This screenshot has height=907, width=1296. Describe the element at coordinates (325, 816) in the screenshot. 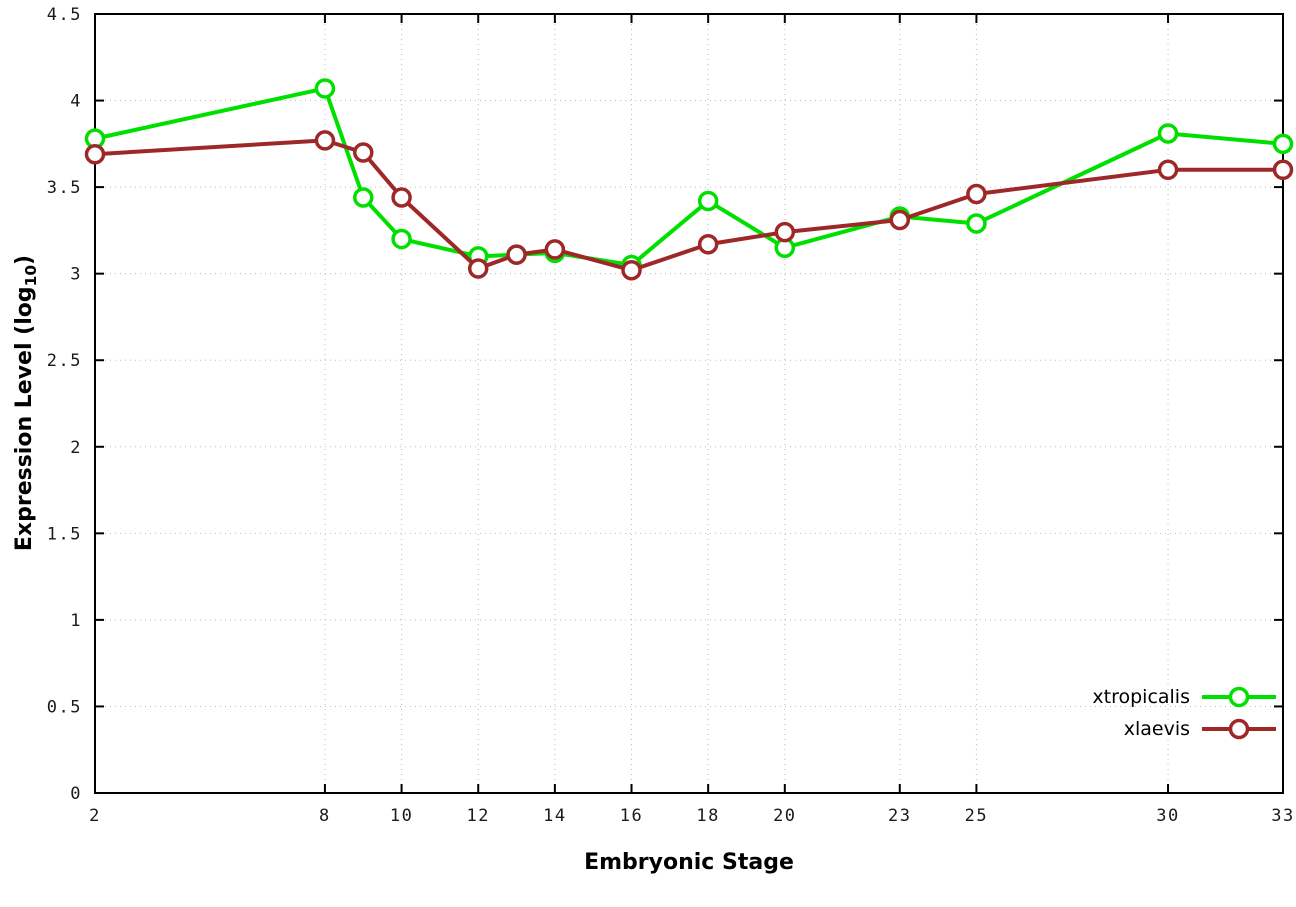

I see `x-tick-label: 8` at that location.